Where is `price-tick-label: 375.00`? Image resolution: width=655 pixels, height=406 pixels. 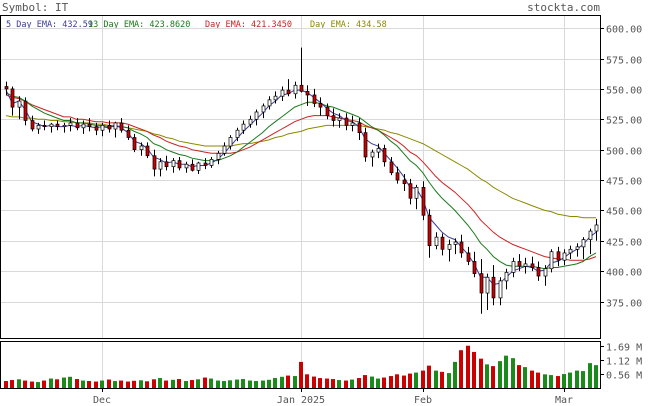 price-tick-label: 375.00 is located at coordinates (624, 304).